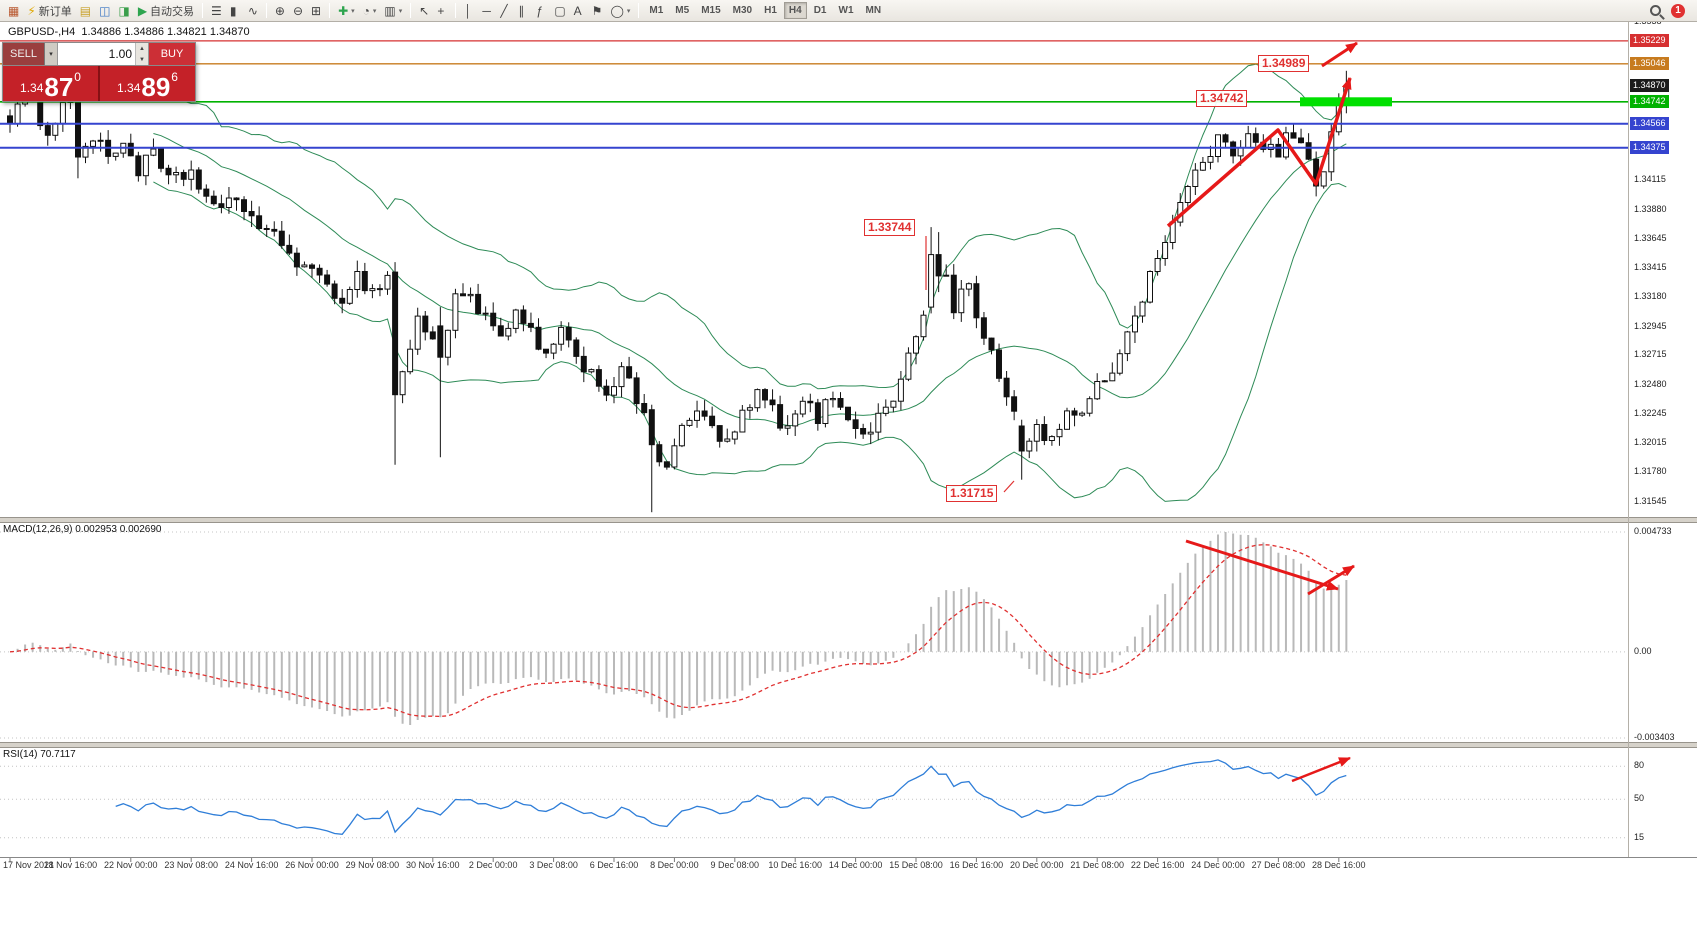 The image size is (1697, 943). I want to click on price-badge-1.34742: 1.34742, so click(1649, 101).